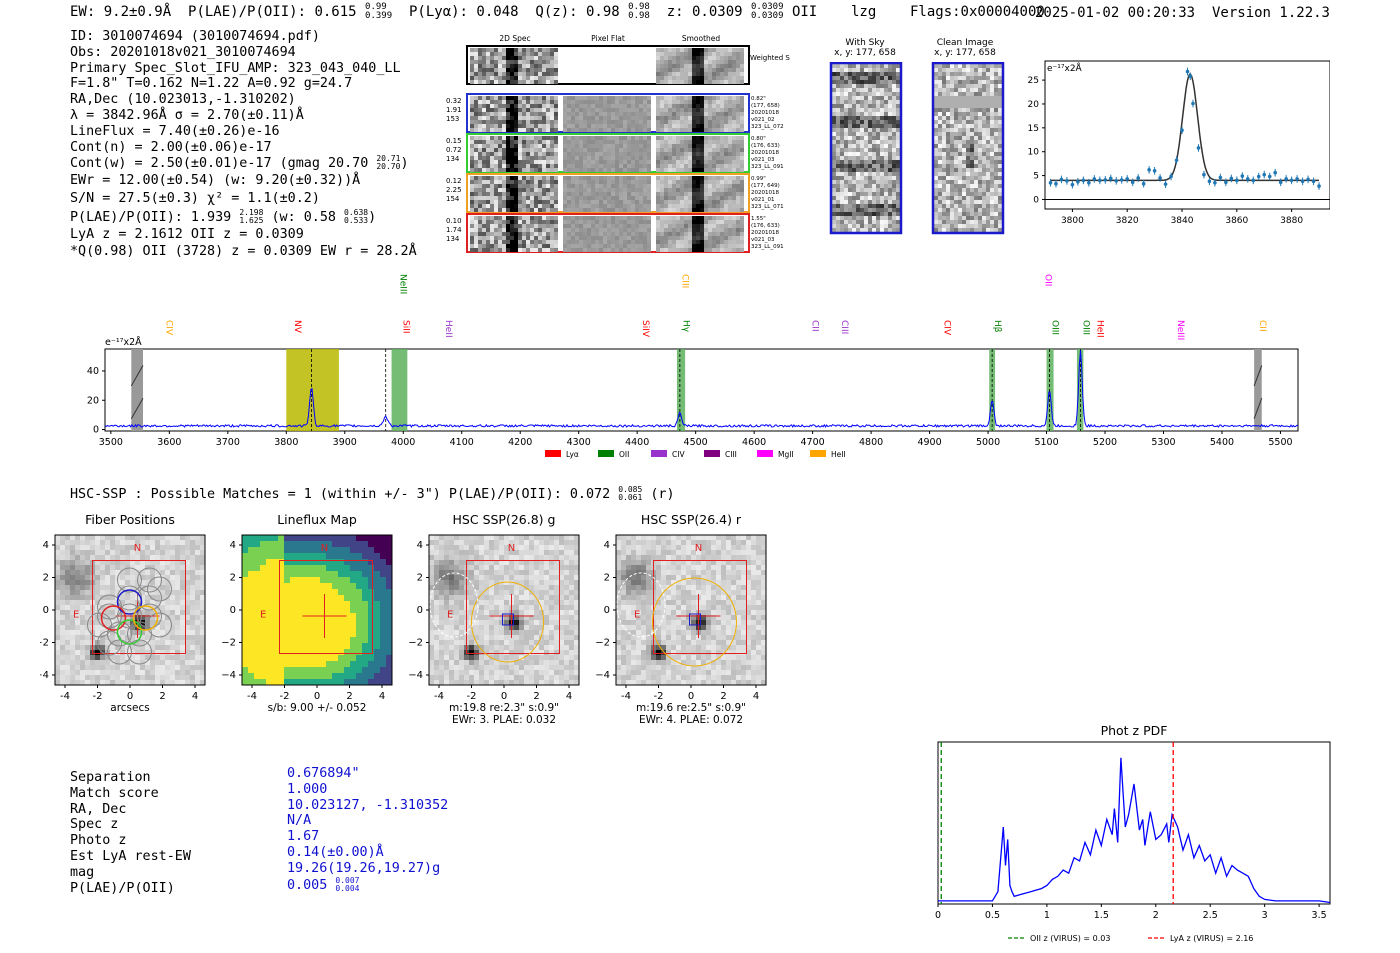 This screenshot has height=953, width=1400. What do you see at coordinates (93, 371) in the screenshot?
I see `spec-ytick-label: 40` at bounding box center [93, 371].